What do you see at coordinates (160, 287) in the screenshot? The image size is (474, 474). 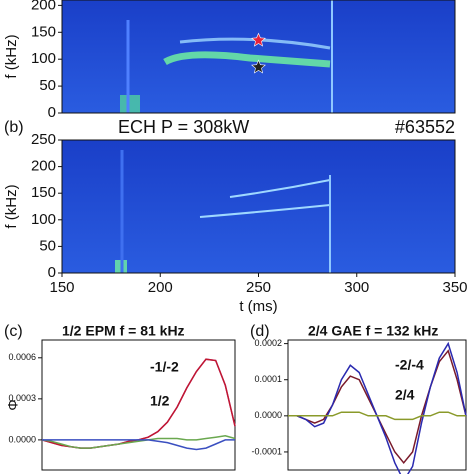 I see `x-tick-label: 200` at bounding box center [160, 287].